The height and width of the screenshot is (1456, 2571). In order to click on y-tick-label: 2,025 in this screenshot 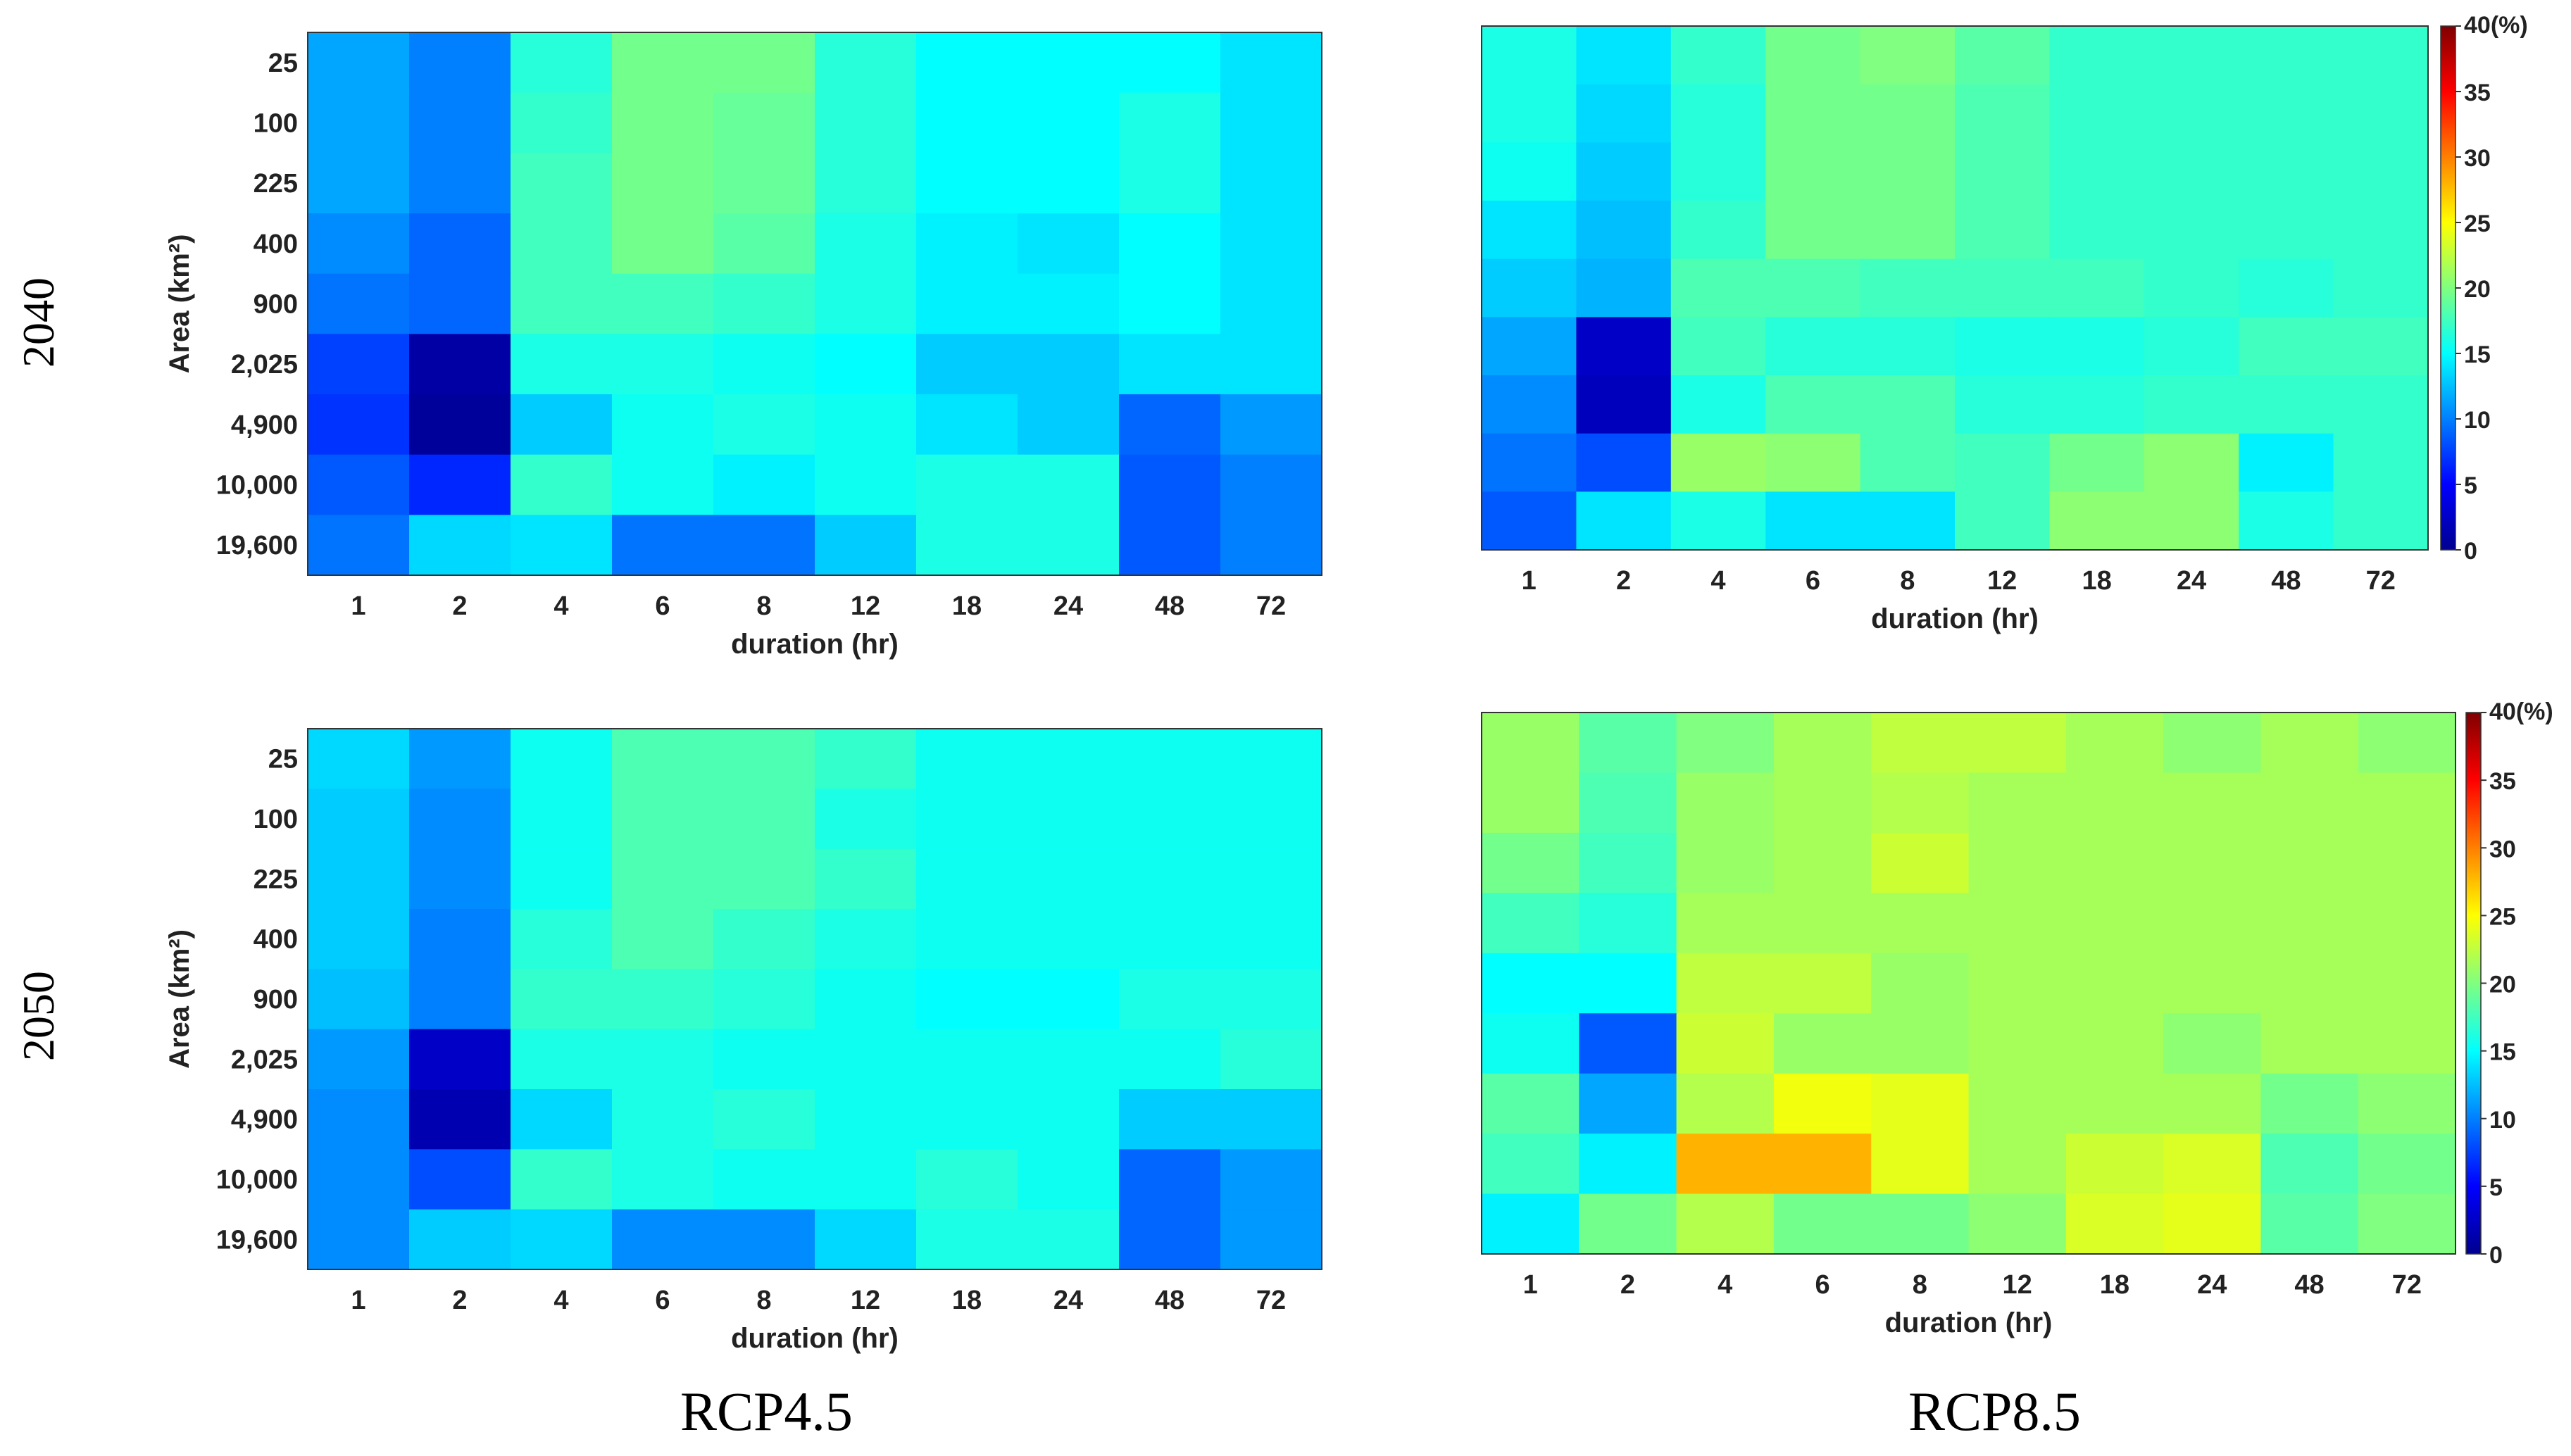, I will do `click(264, 1059)`.